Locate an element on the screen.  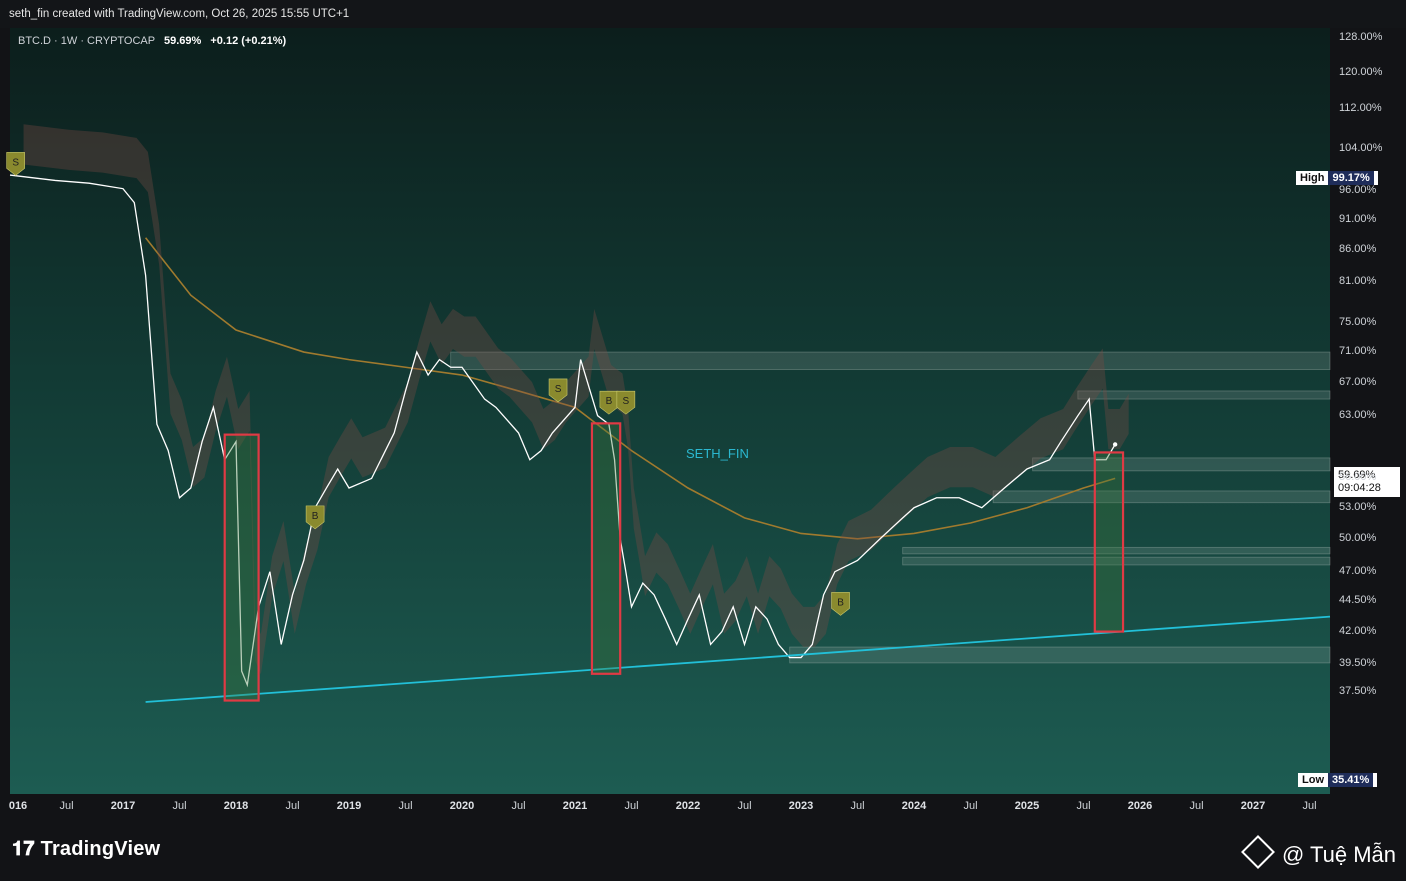
bar-countdown: 09:04:28 is located at coordinates (1359, 488).